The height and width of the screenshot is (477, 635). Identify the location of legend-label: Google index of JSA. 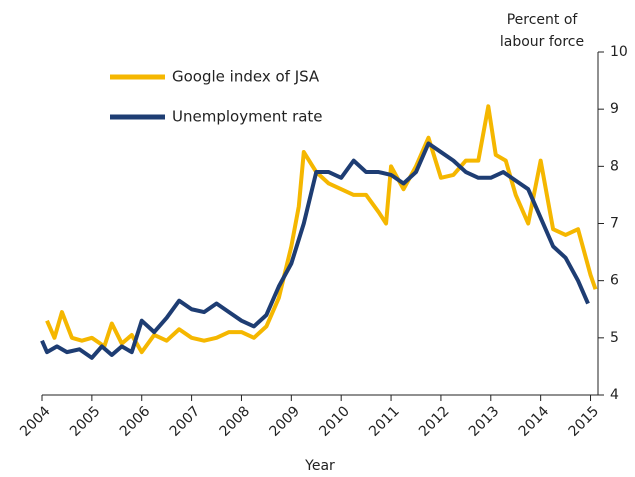
(246, 77).